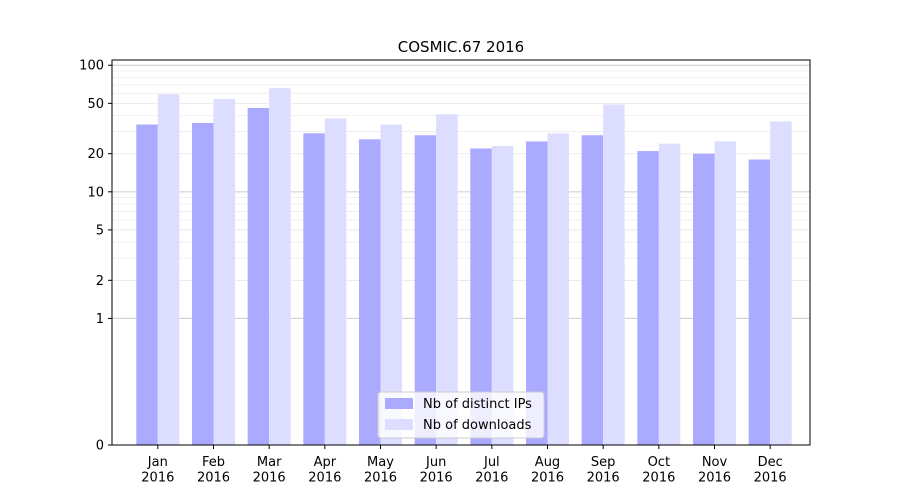 This screenshot has height=500, width=900. What do you see at coordinates (399, 403) in the screenshot?
I see `legend-swatch-distinct-ips` at bounding box center [399, 403].